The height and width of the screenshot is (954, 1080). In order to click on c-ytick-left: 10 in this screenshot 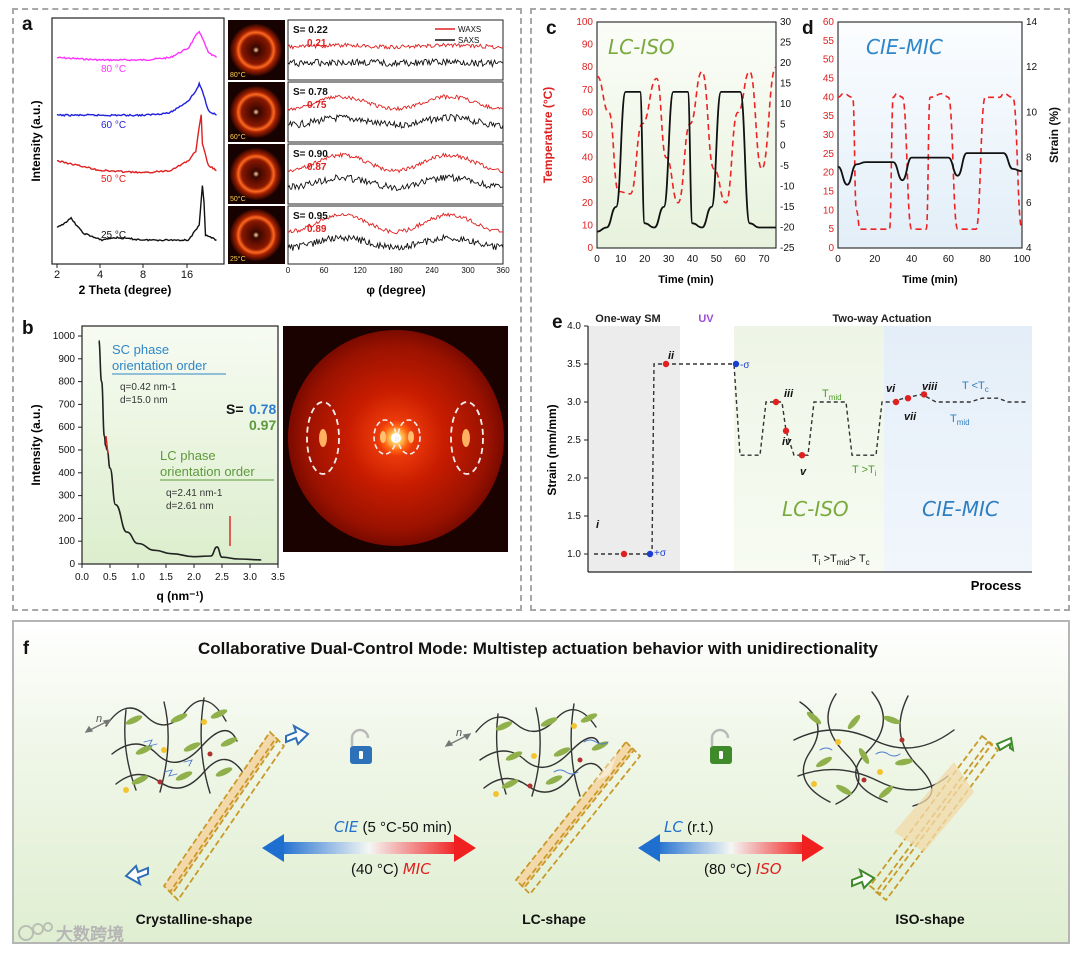, I will do `click(588, 225)`.